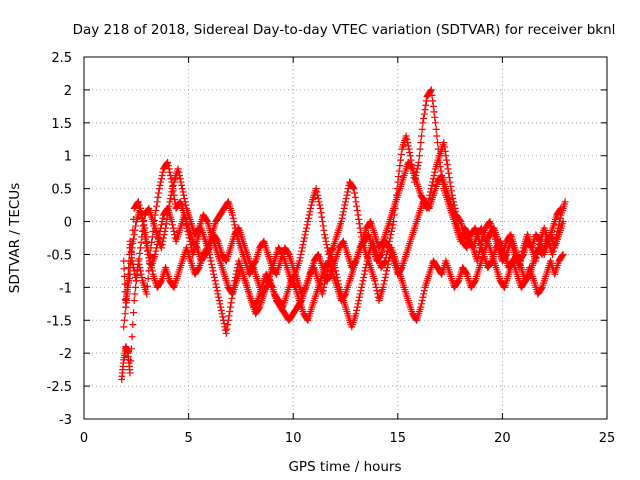 This screenshot has width=640, height=480. Describe the element at coordinates (344, 467) in the screenshot. I see `x-axis-label: GPS time / hours` at that location.